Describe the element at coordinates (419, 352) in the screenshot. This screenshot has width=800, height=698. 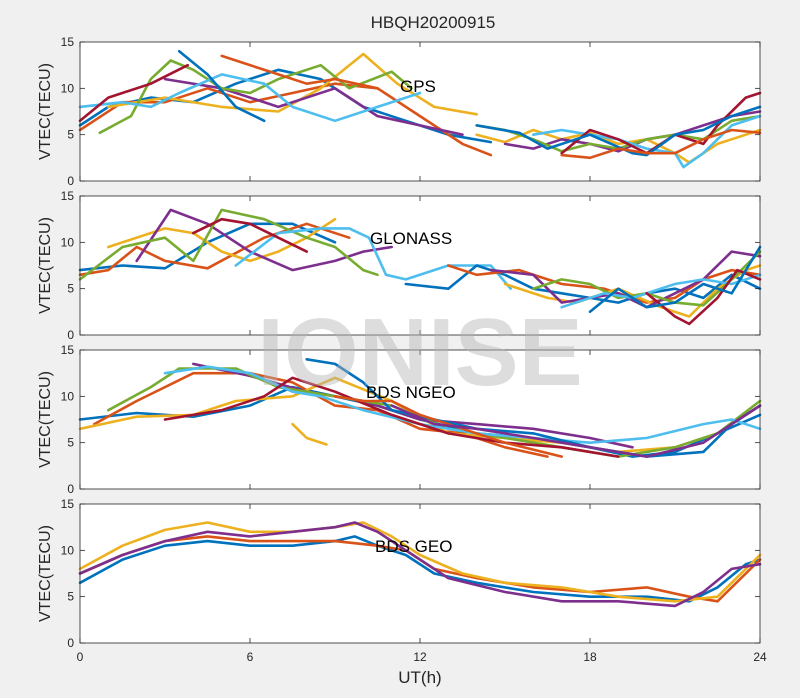
I see `watermark: IONISE` at that location.